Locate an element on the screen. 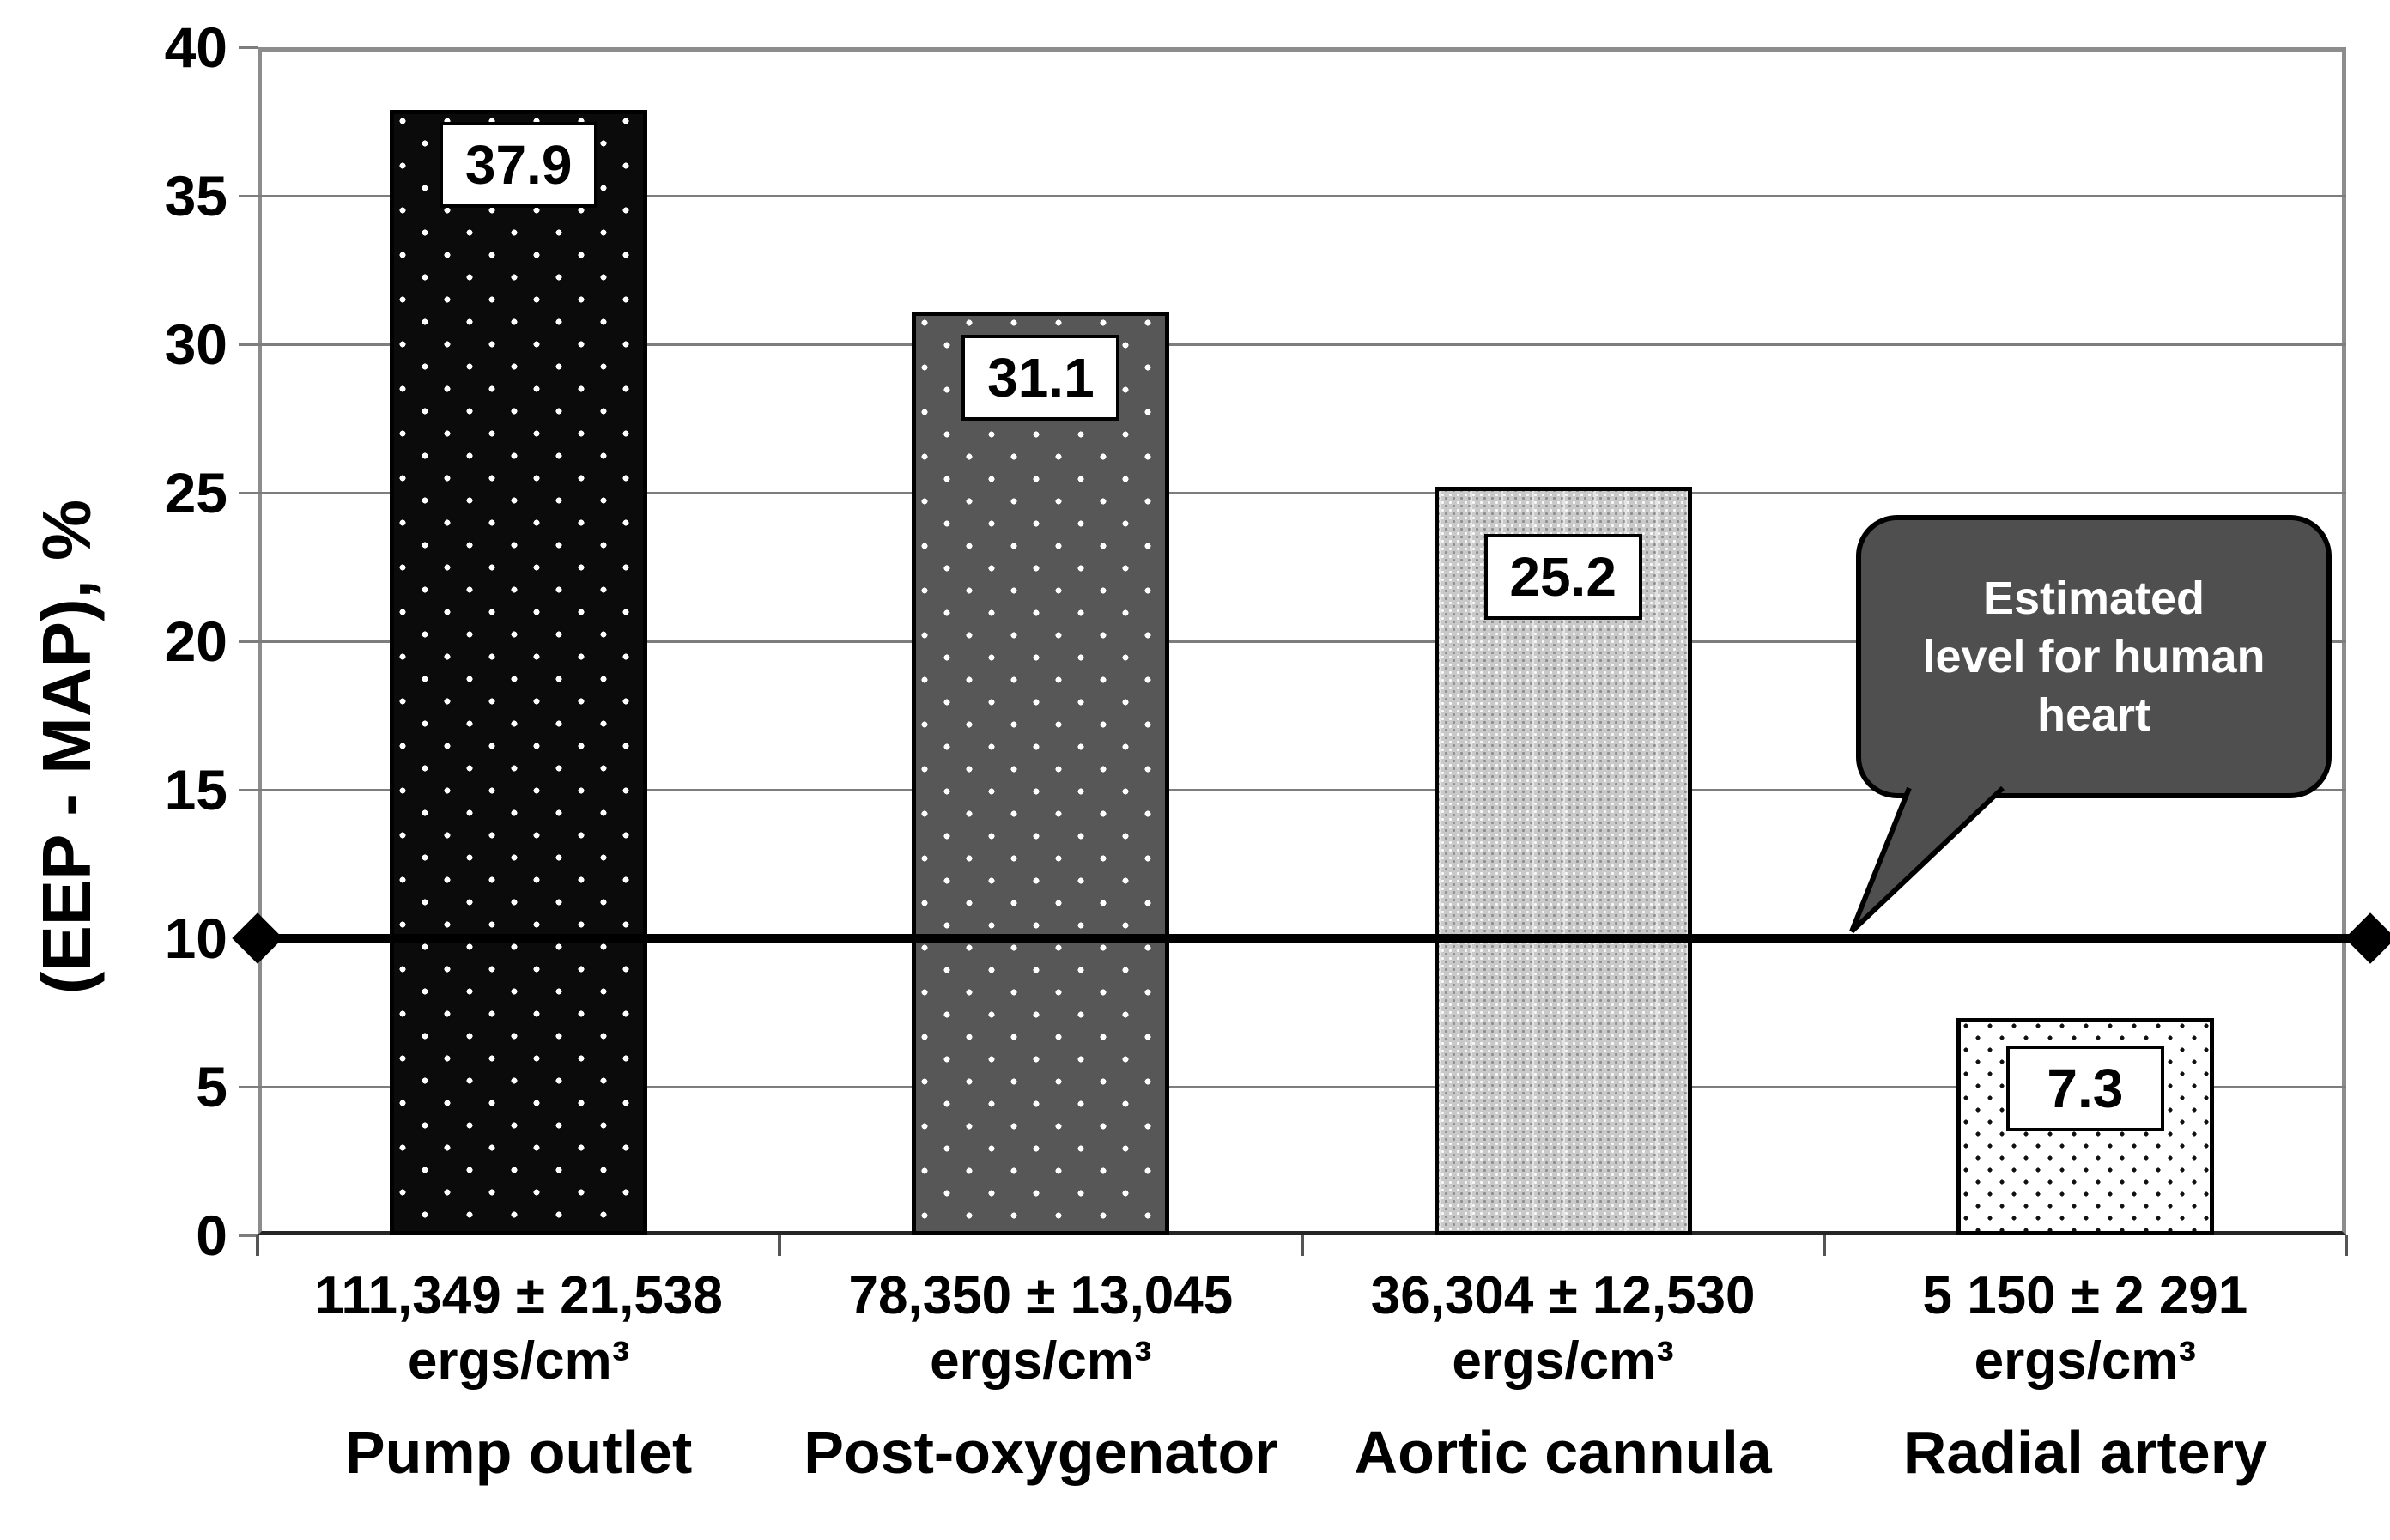 The height and width of the screenshot is (1540, 2390). bar-post-oxygenator is located at coordinates (1041, 773).